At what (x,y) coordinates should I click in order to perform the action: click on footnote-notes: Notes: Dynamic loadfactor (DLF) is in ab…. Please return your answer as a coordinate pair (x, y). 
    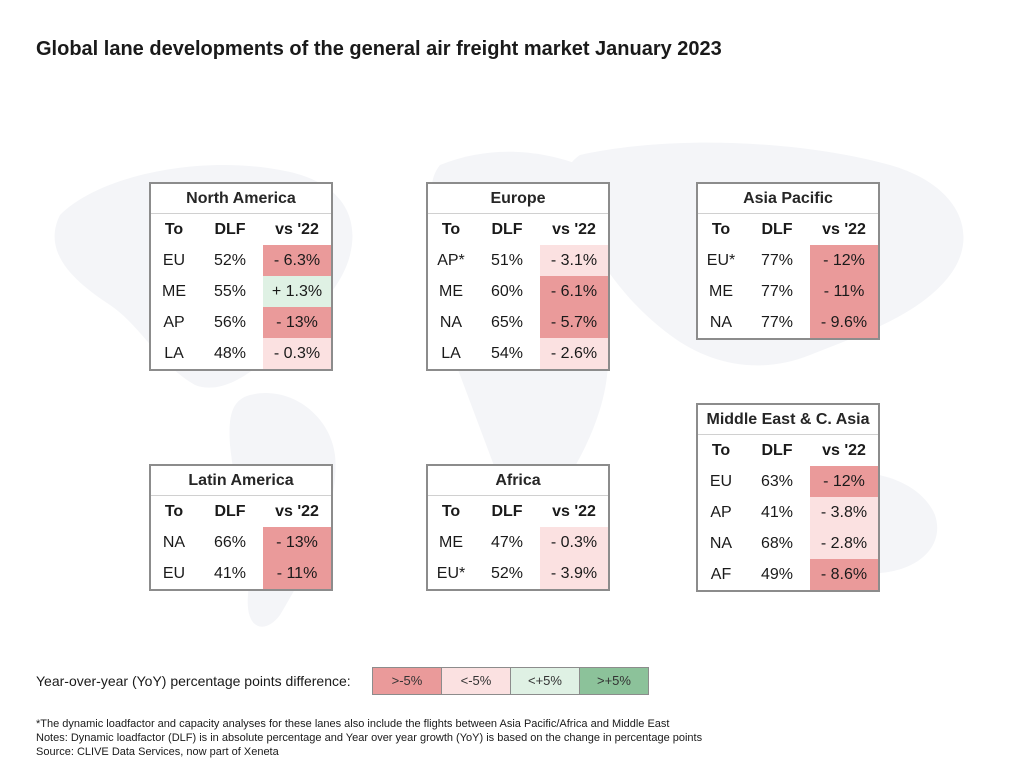
    Looking at the image, I should click on (369, 738).